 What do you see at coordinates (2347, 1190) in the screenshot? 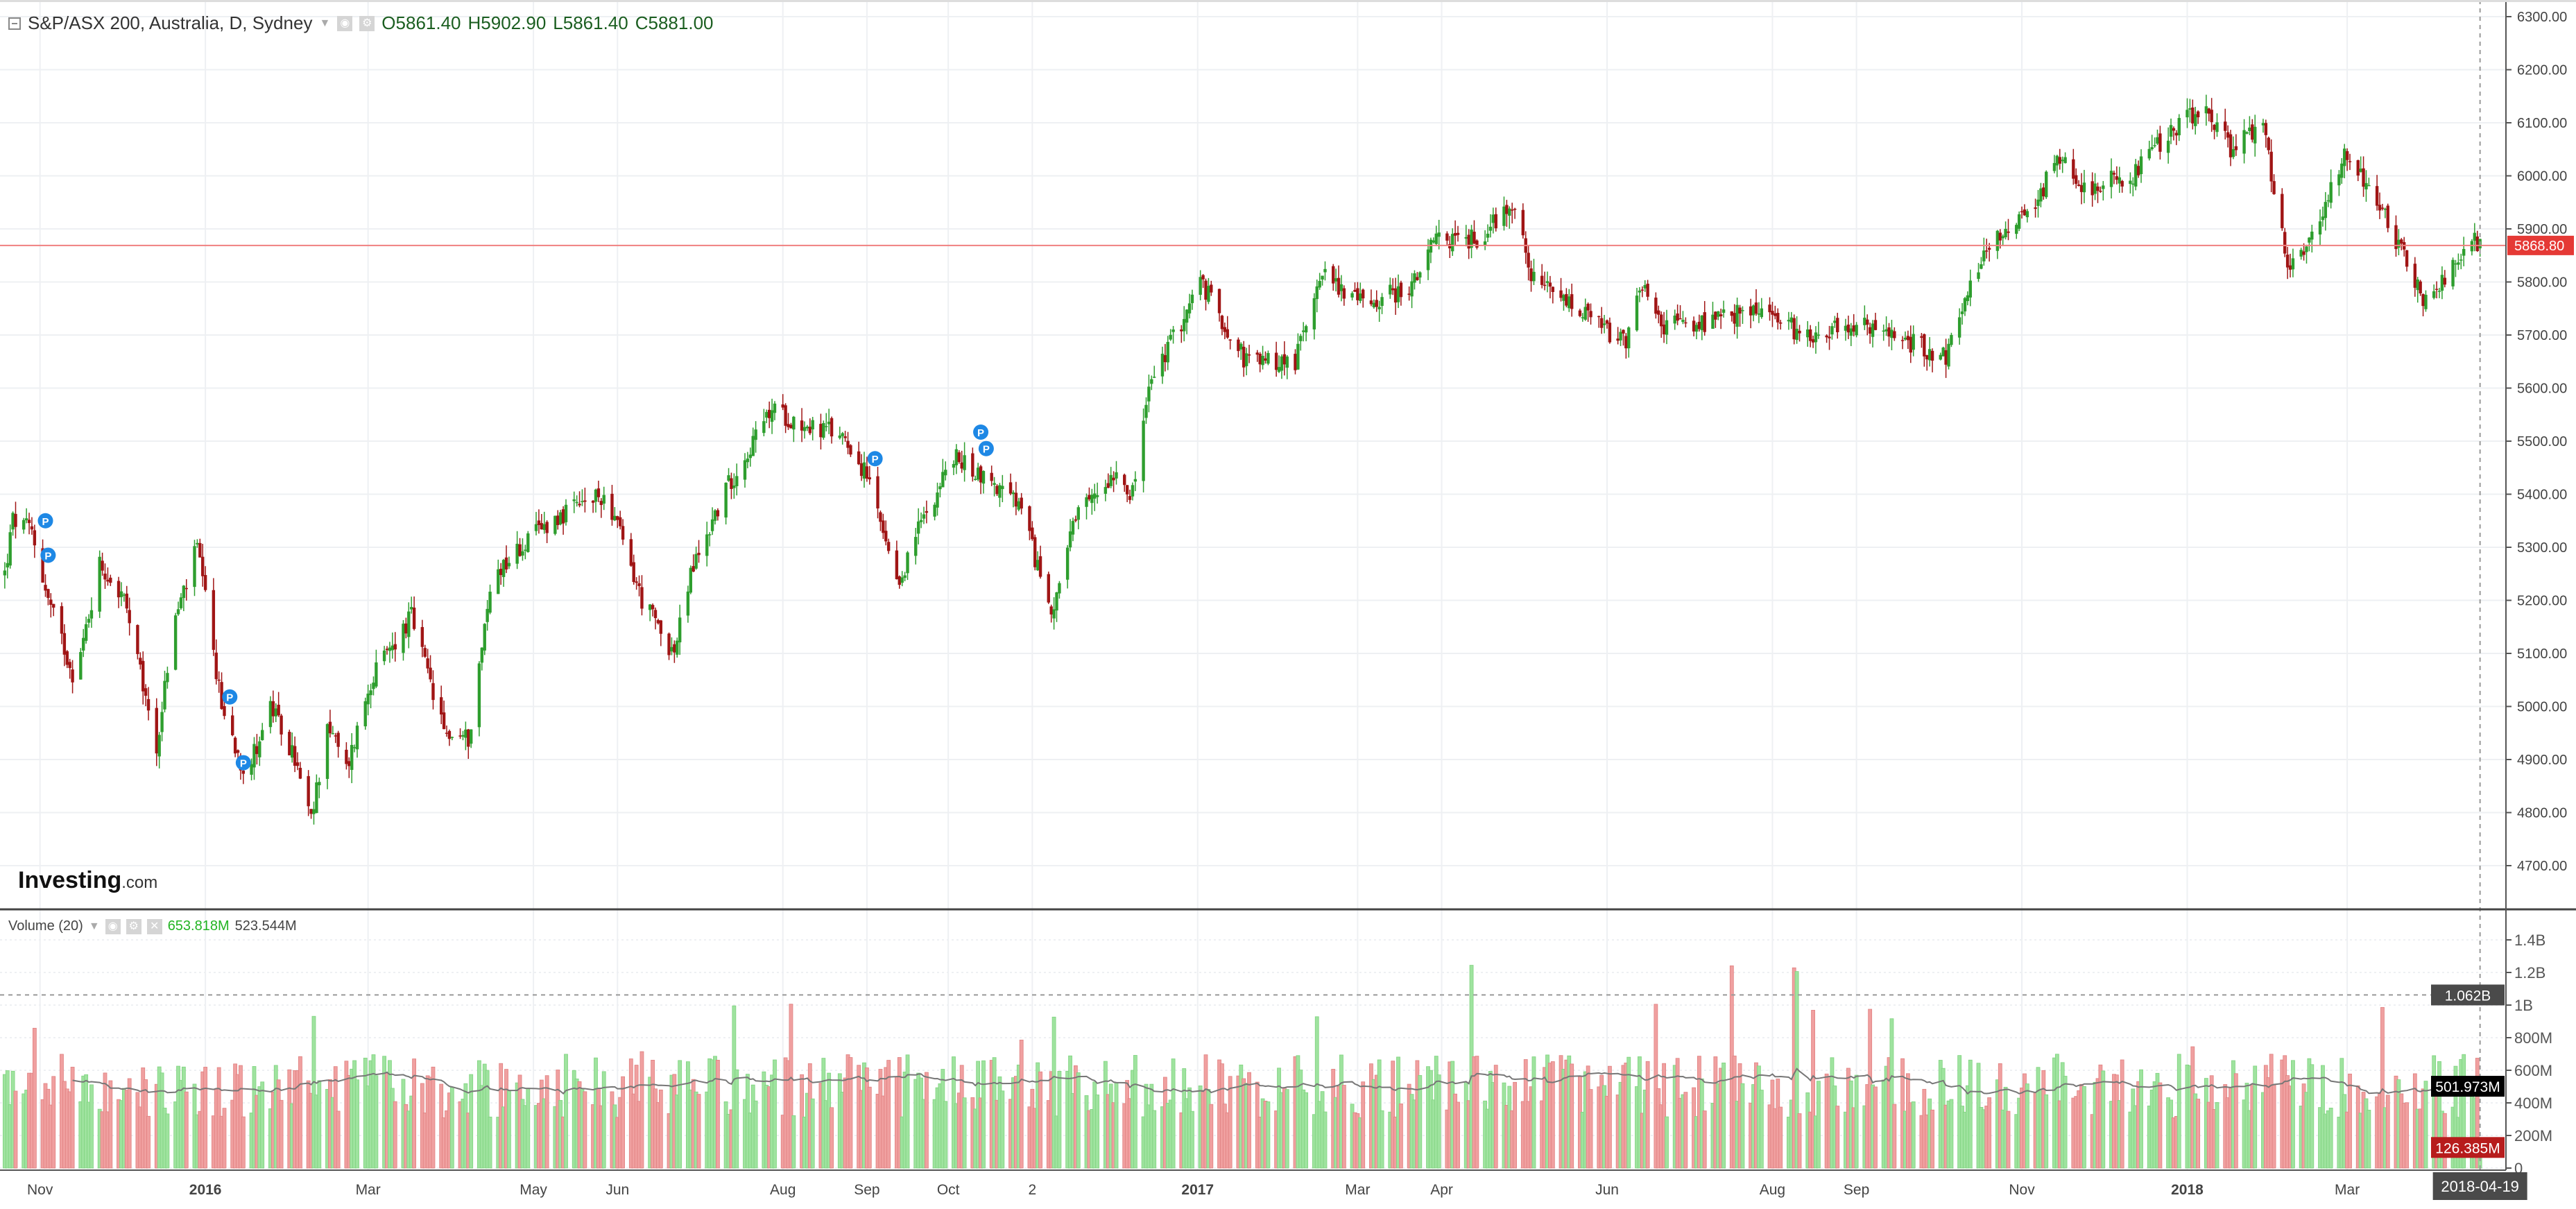
I see `time-tick-label: Mar` at bounding box center [2347, 1190].